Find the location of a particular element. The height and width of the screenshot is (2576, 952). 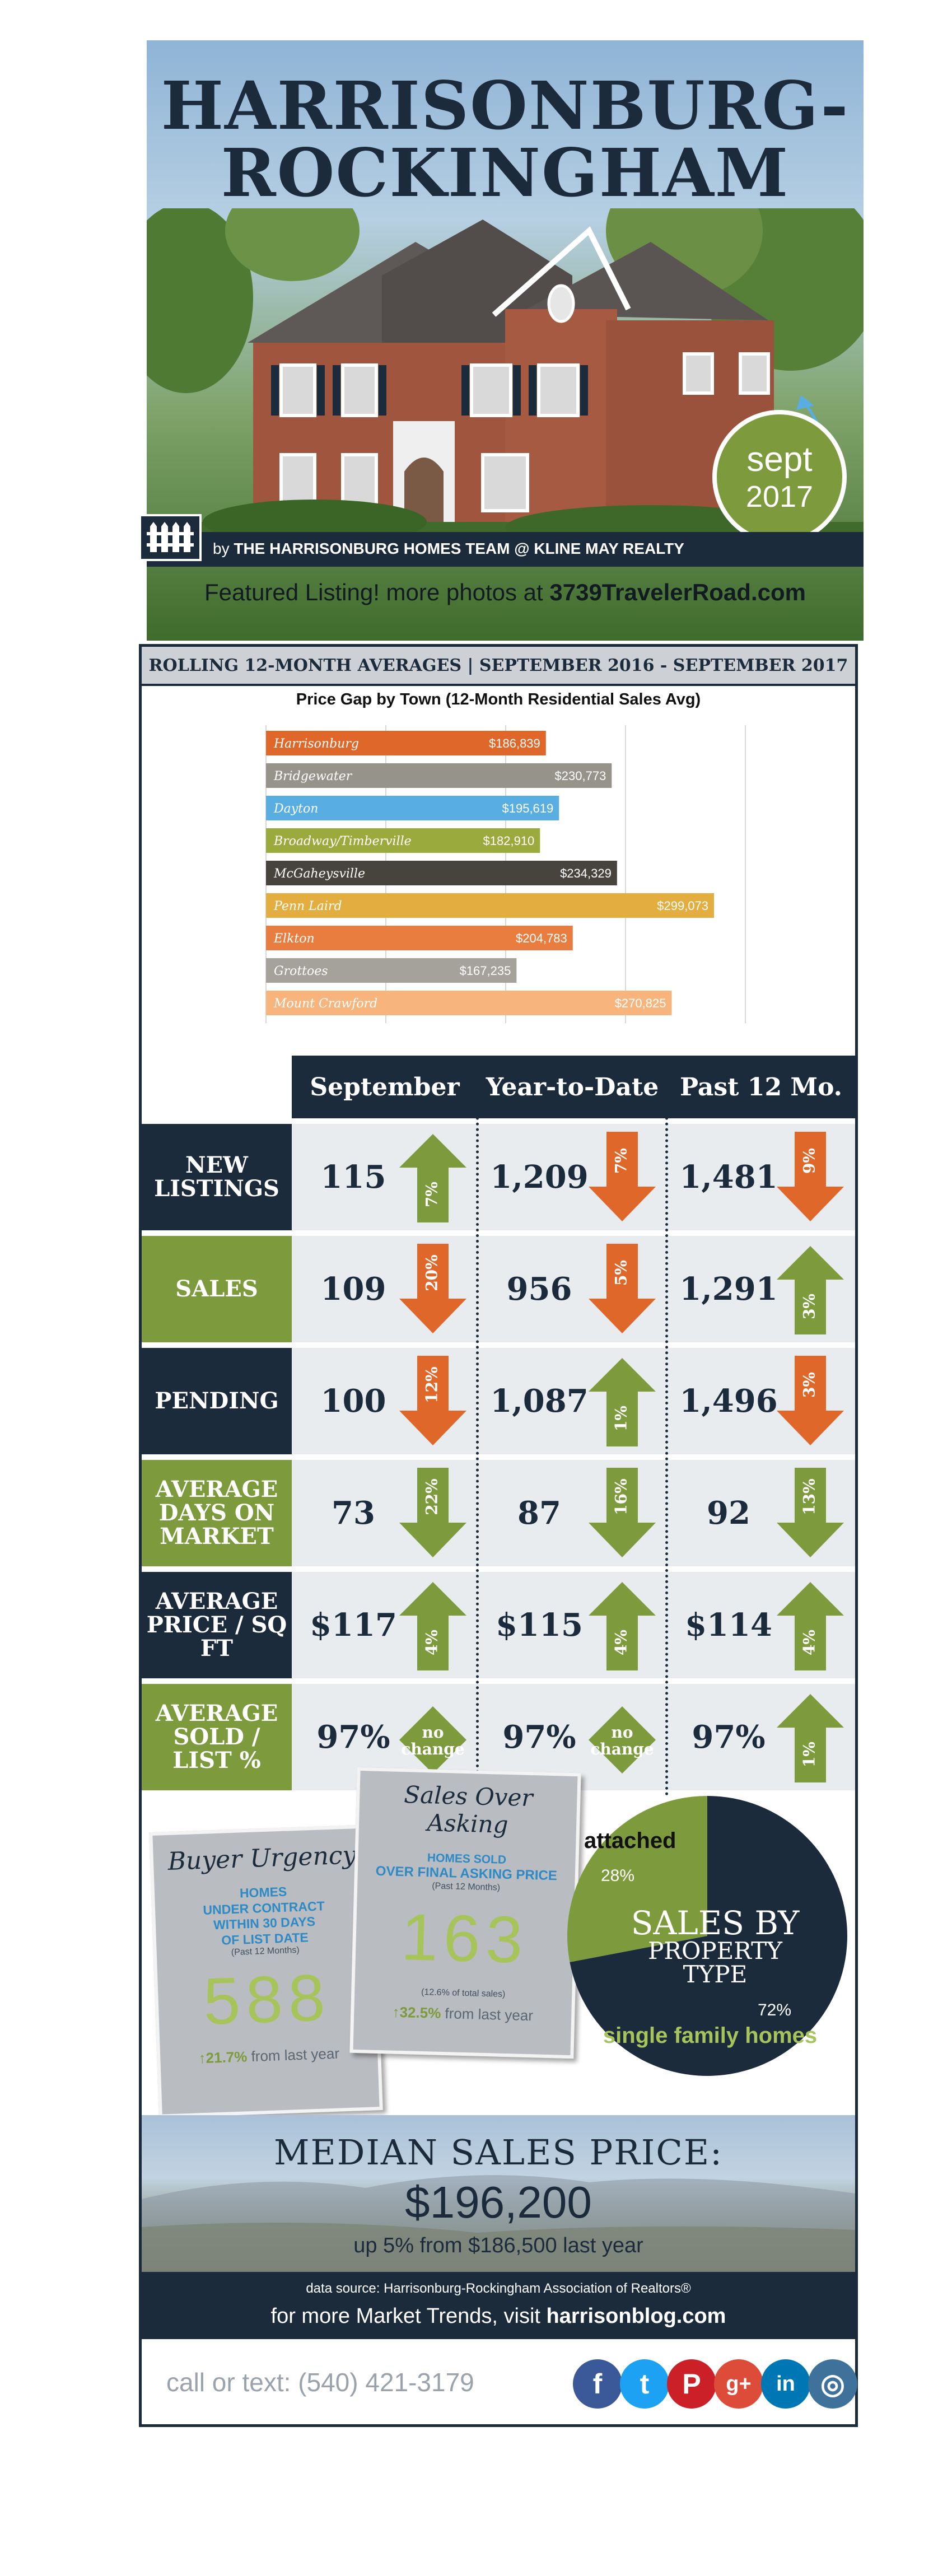

stats-cell: 97% no change is located at coordinates (573, 1737).